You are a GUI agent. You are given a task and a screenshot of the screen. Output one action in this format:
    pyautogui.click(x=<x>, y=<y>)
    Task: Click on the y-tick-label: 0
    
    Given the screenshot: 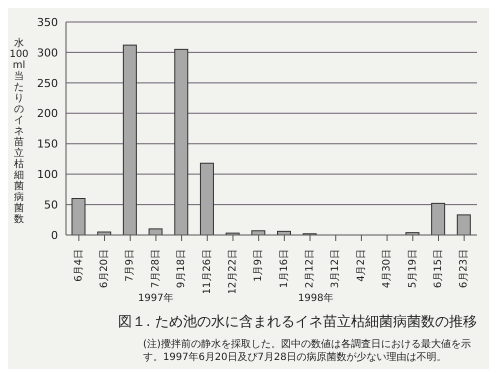 What is the action you would take?
    pyautogui.click(x=54, y=235)
    